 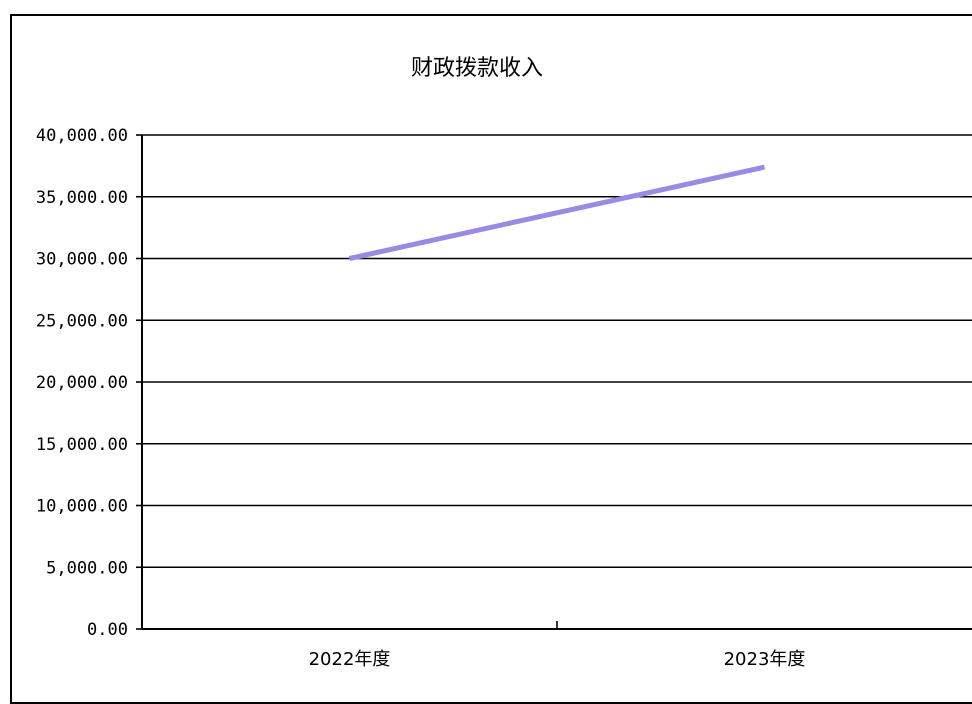 I want to click on y-tick-label: 10,000.00, so click(x=82, y=507).